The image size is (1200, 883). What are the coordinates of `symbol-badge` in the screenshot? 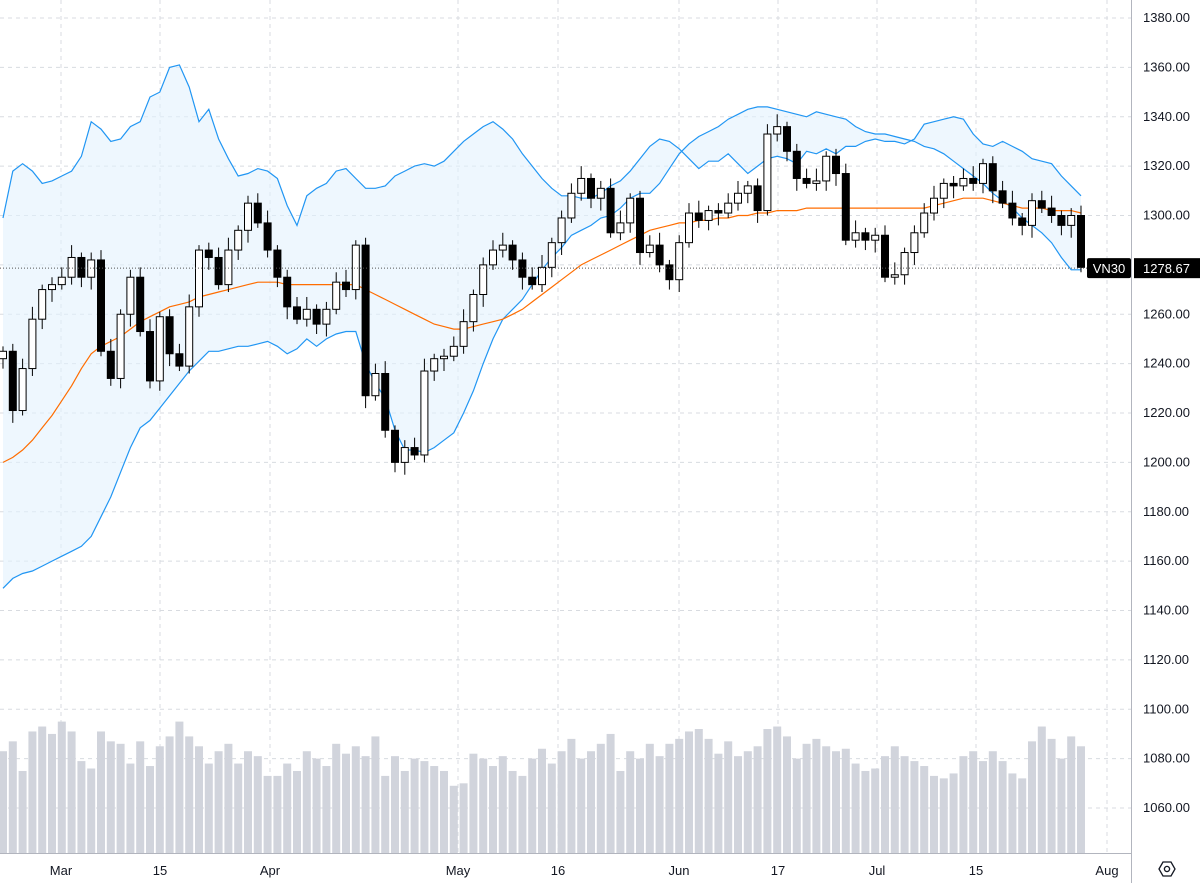 It's located at (1109, 268).